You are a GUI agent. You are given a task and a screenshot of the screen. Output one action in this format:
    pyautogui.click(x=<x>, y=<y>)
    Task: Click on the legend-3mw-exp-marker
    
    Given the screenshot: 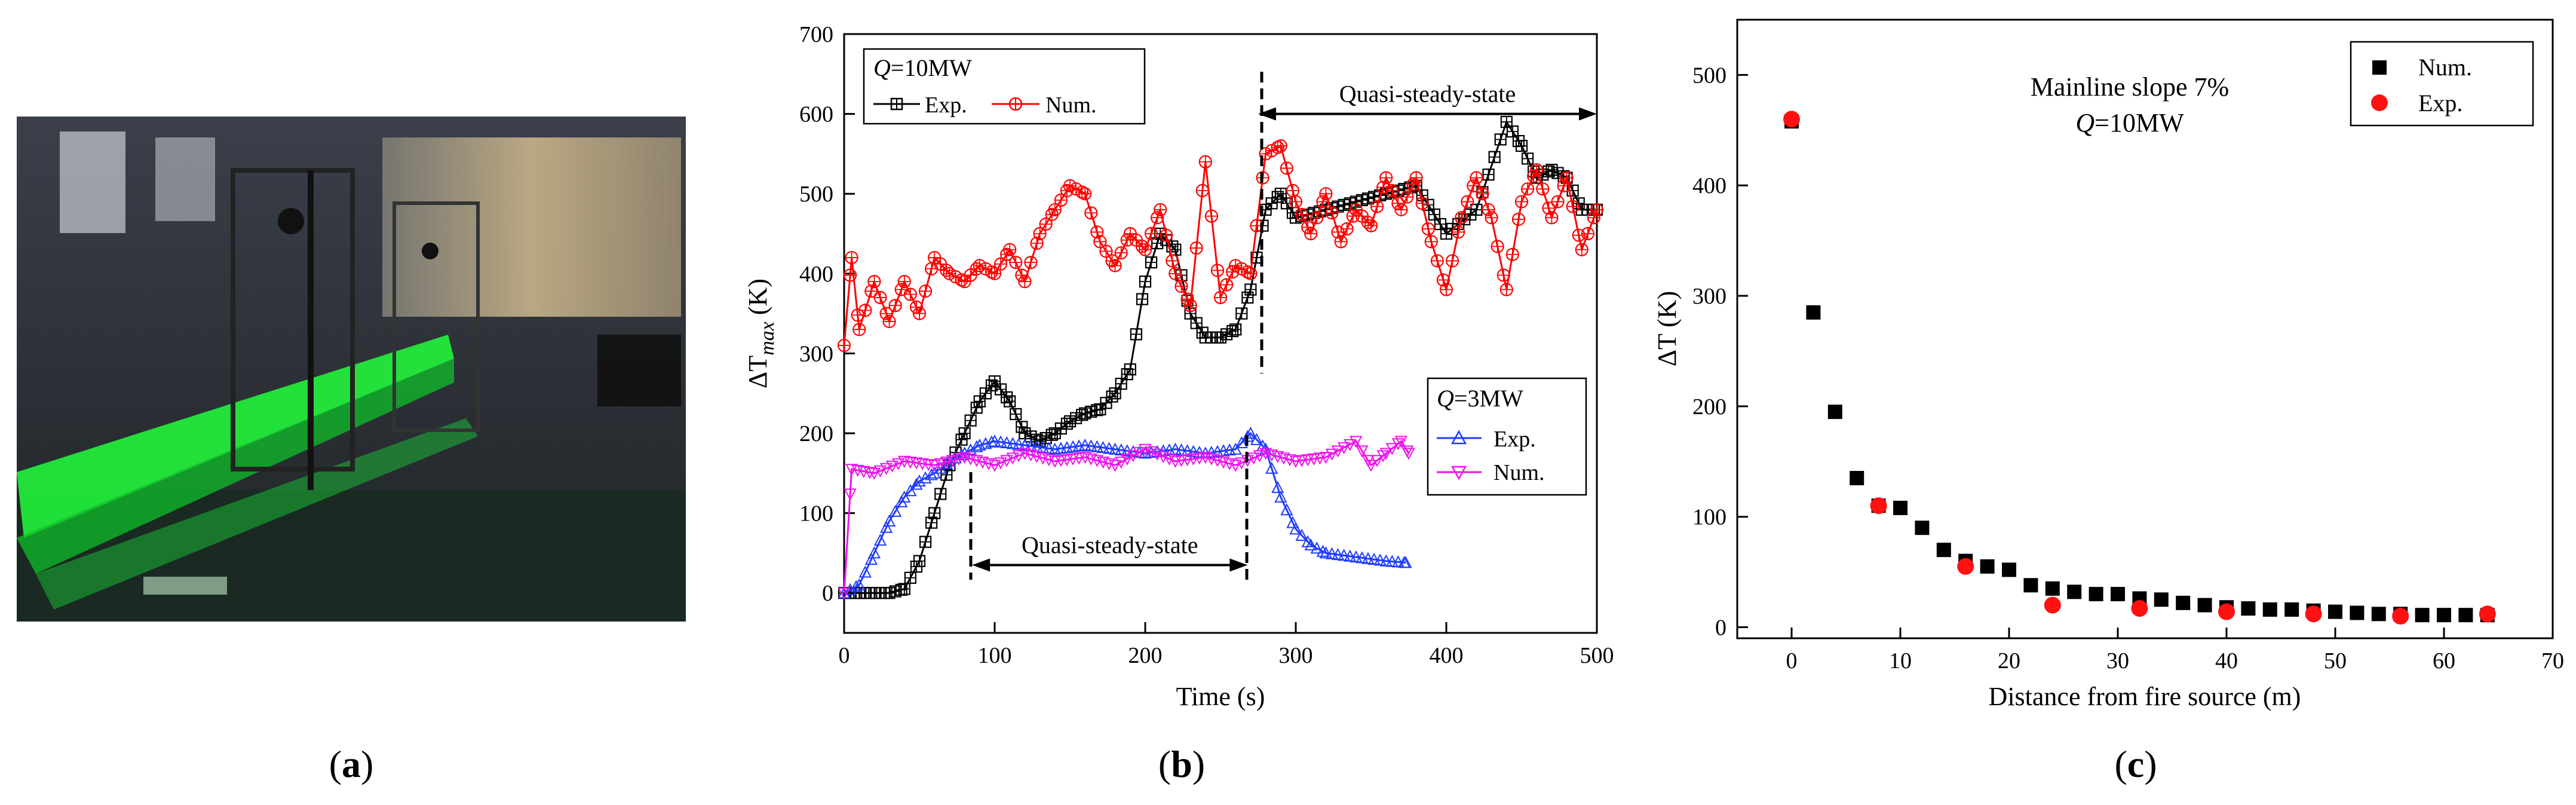 What is the action you would take?
    pyautogui.click(x=1458, y=437)
    